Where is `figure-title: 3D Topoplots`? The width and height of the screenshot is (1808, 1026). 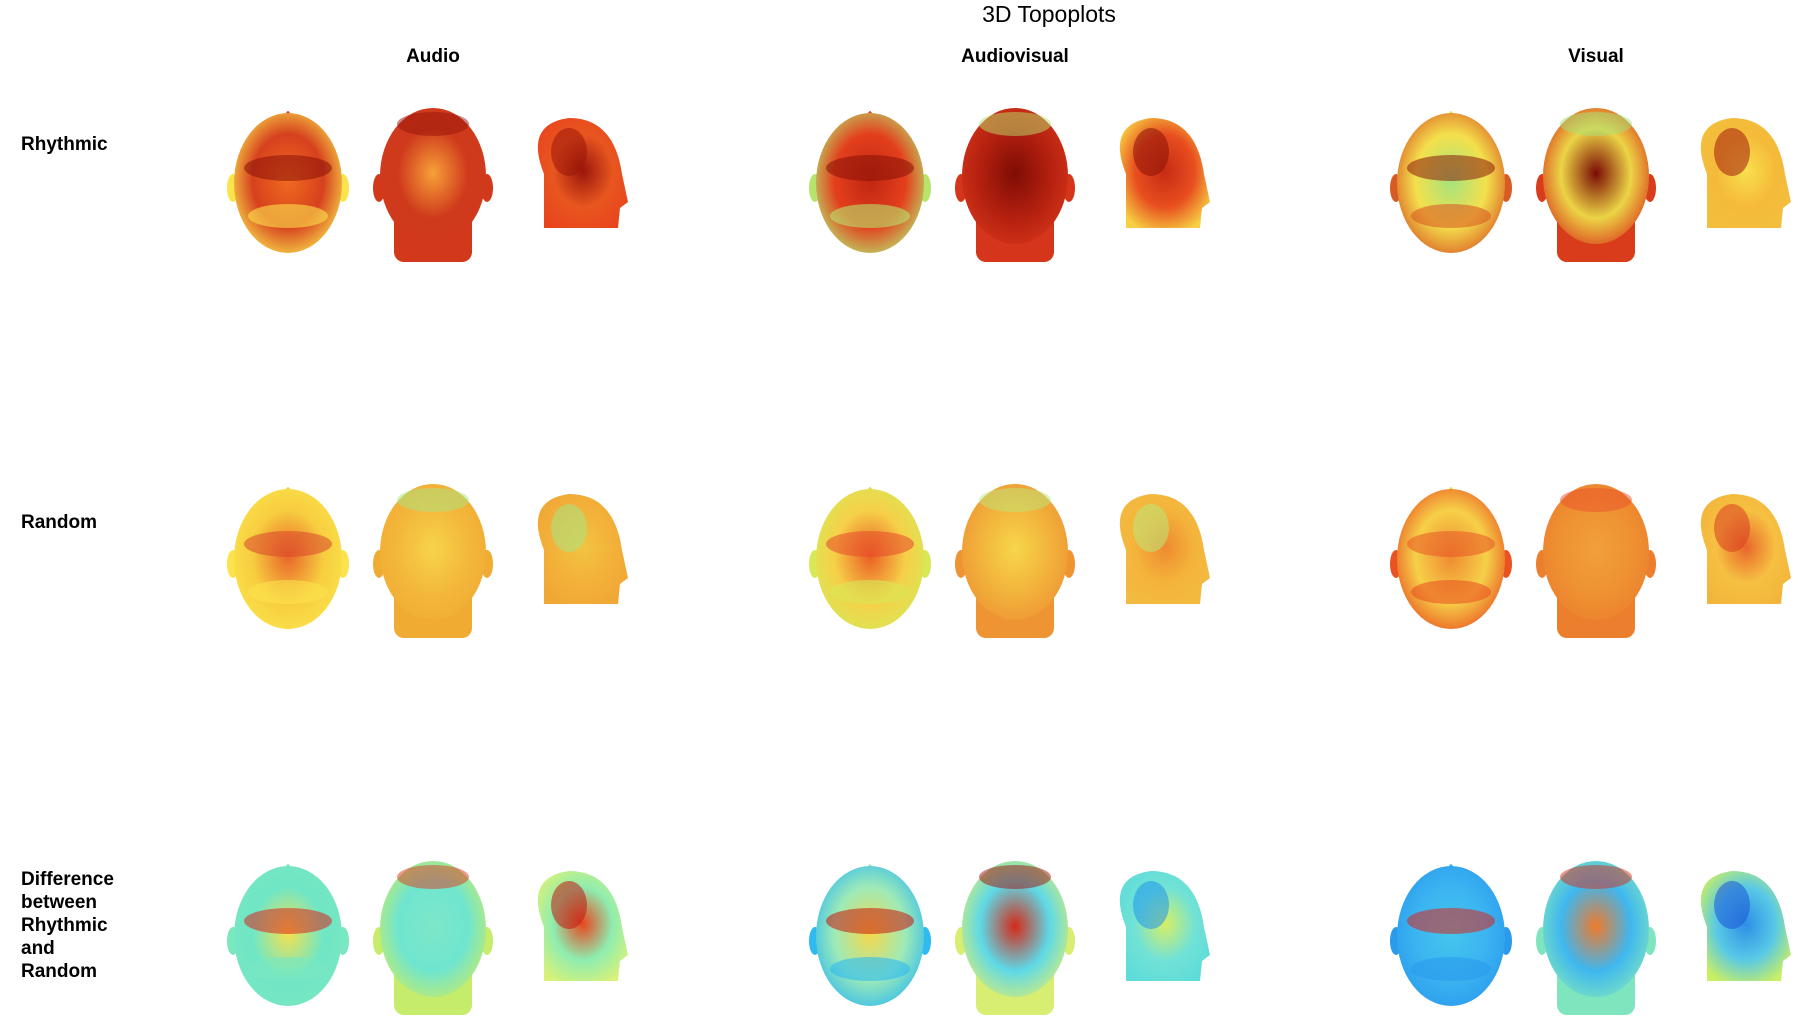
figure-title: 3D Topoplots is located at coordinates (1049, 14).